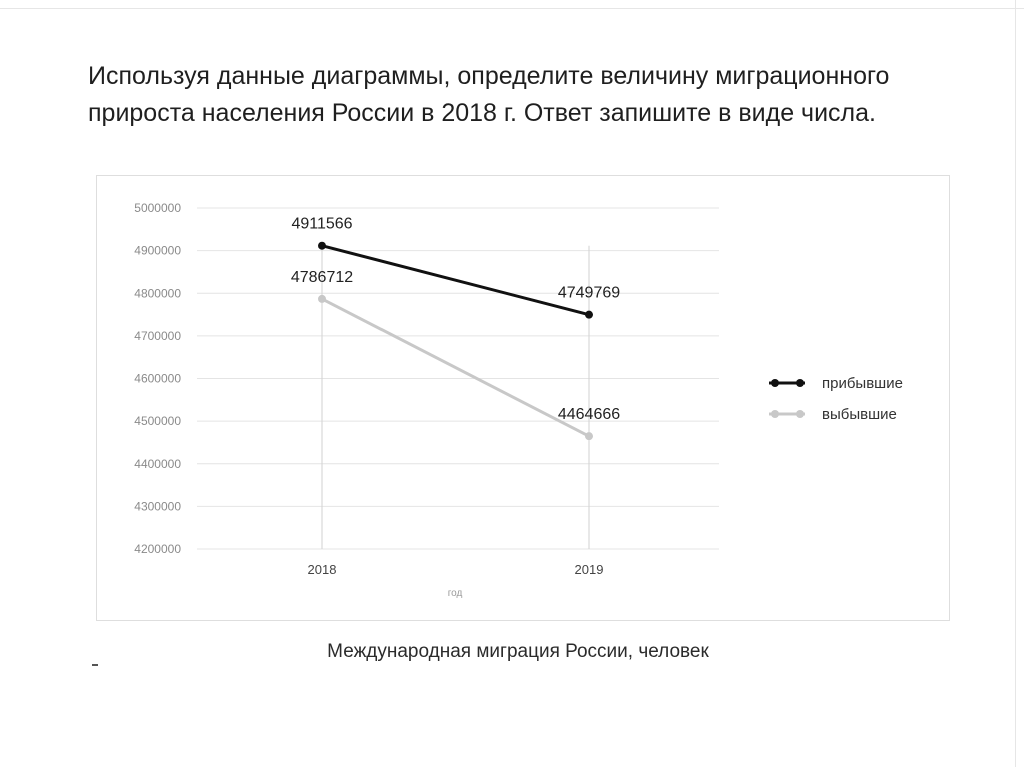 The width and height of the screenshot is (1024, 767). Describe the element at coordinates (518, 651) in the screenshot. I see `chart-caption: Международная миграция России, человек` at that location.